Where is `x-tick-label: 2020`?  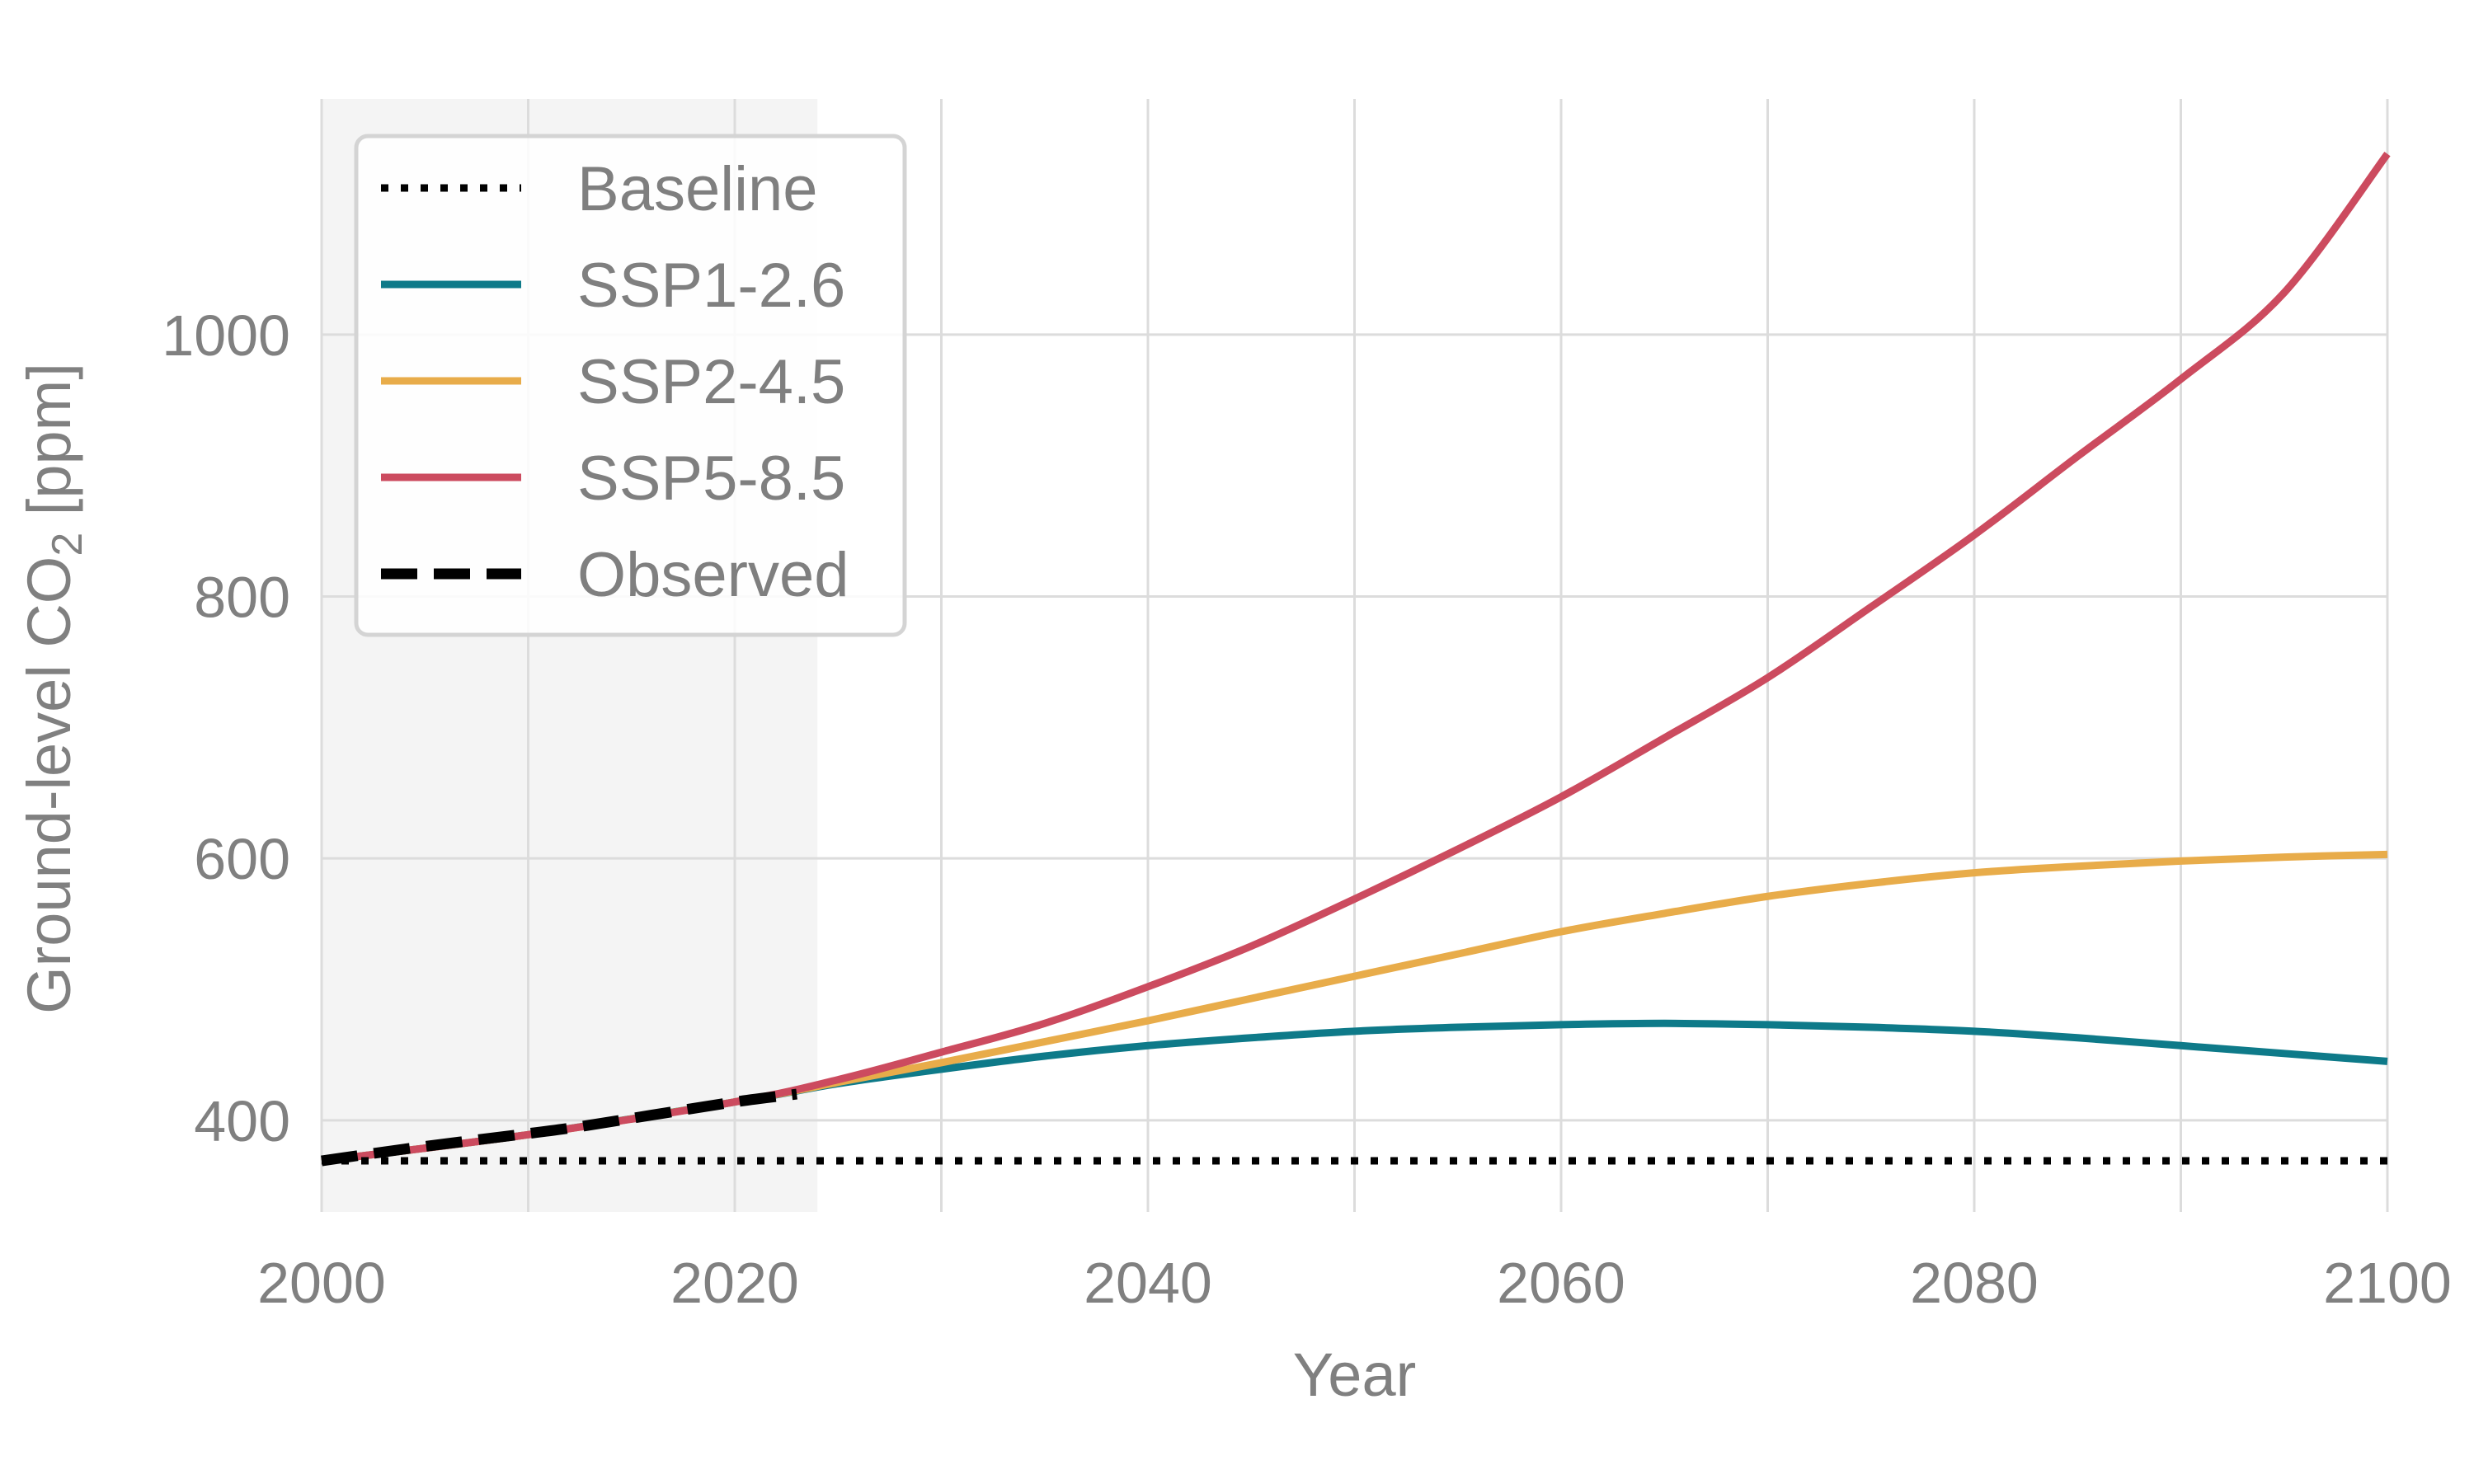 x-tick-label: 2020 is located at coordinates (734, 1283).